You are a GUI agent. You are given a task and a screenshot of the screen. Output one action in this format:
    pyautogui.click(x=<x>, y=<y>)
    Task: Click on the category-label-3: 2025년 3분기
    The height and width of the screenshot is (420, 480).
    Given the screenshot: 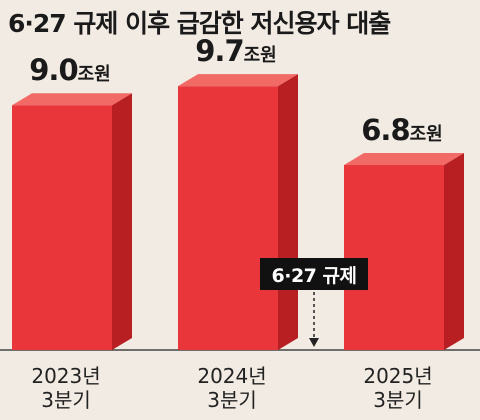 What is the action you would take?
    pyautogui.click(x=397, y=388)
    